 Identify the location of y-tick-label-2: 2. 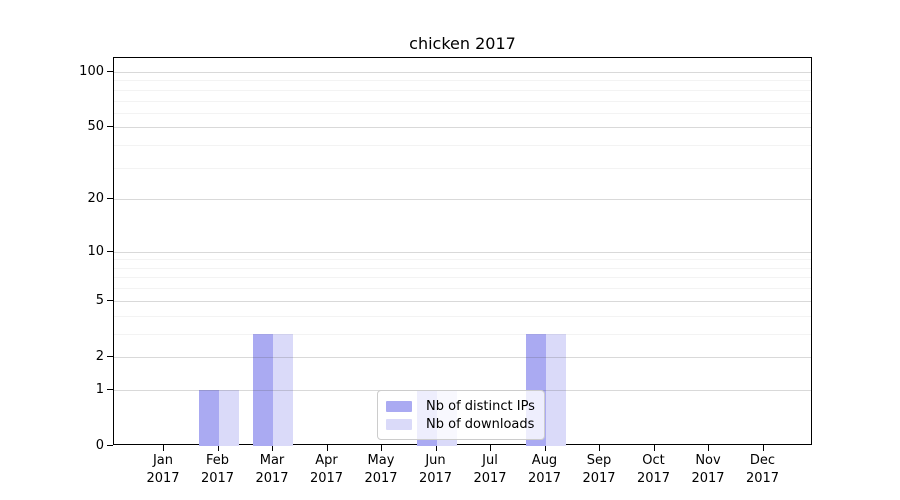
(99, 356).